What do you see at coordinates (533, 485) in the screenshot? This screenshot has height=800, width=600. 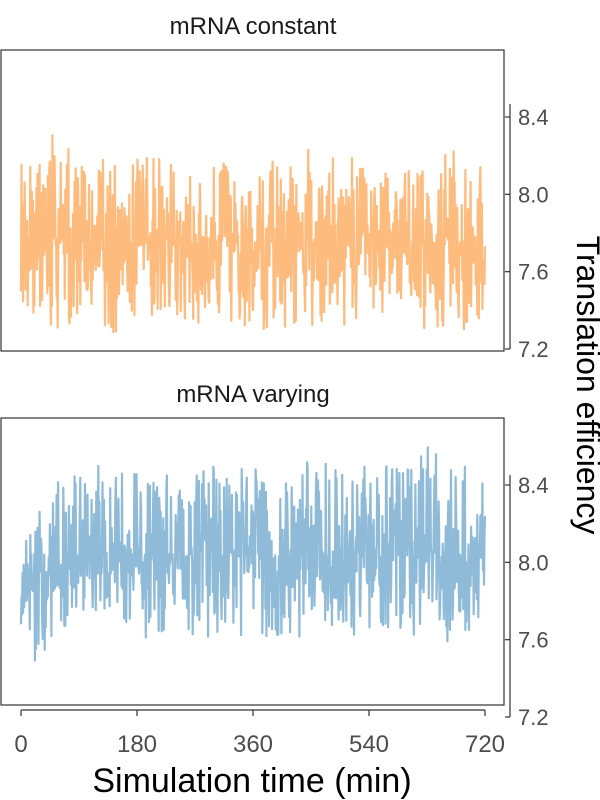 I see `panel-bottom-y-tick-label: 8.4` at bounding box center [533, 485].